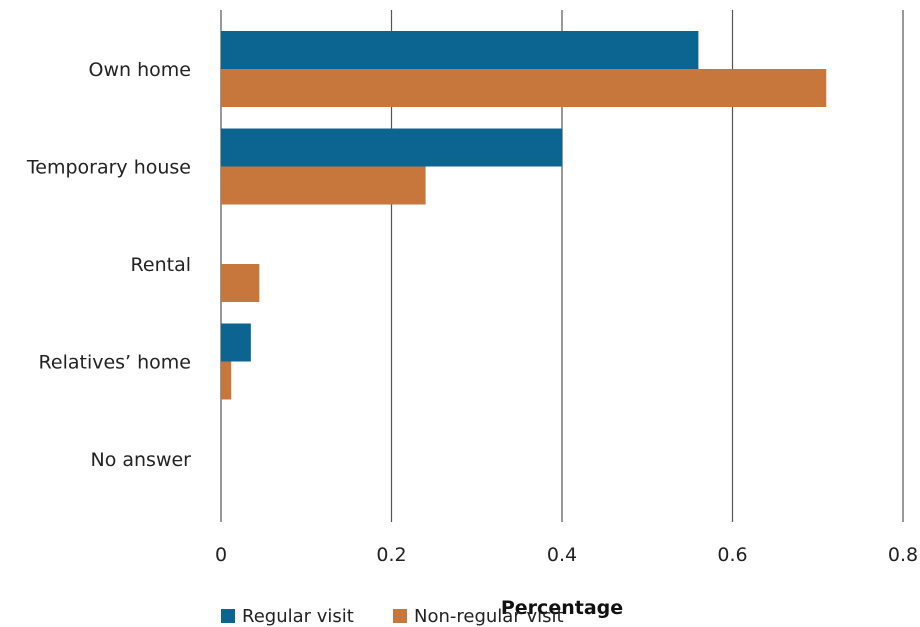  Describe the element at coordinates (524, 88) in the screenshot. I see `bar-non-regular-visit-own-home` at that location.